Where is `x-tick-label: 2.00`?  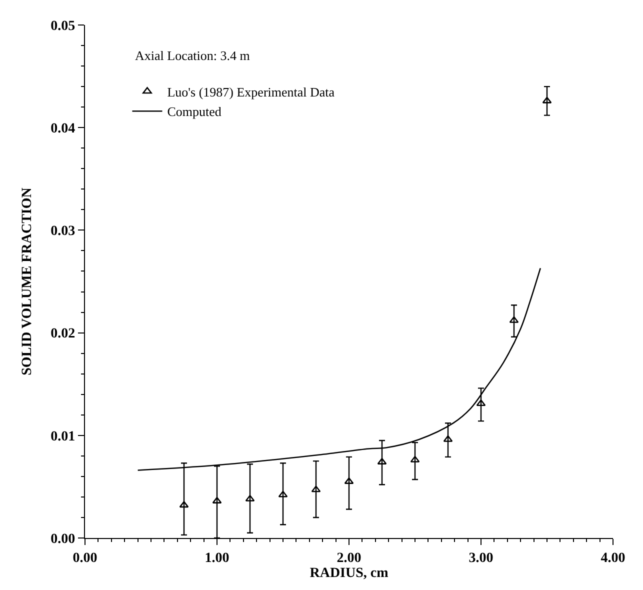
x-tick-label: 2.00 is located at coordinates (349, 558).